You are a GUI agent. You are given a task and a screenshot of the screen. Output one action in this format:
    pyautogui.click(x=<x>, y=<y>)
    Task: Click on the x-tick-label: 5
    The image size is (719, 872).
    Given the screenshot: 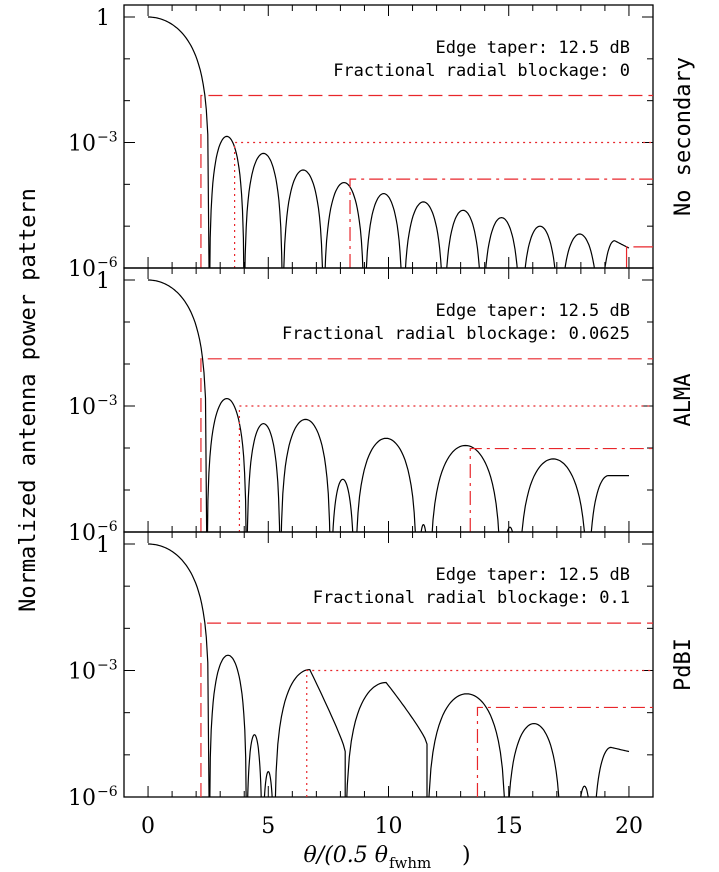 What is the action you would take?
    pyautogui.click(x=268, y=826)
    